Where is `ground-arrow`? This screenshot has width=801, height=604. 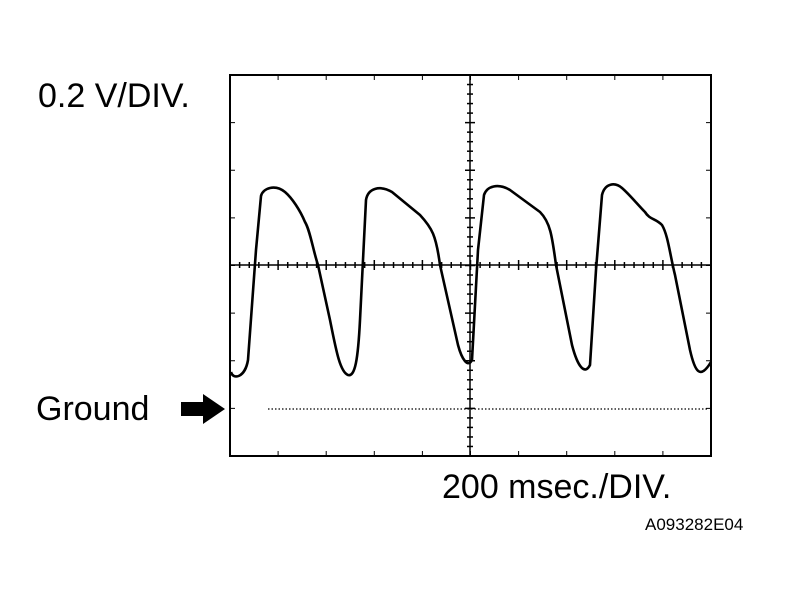
ground-arrow is located at coordinates (203, 409).